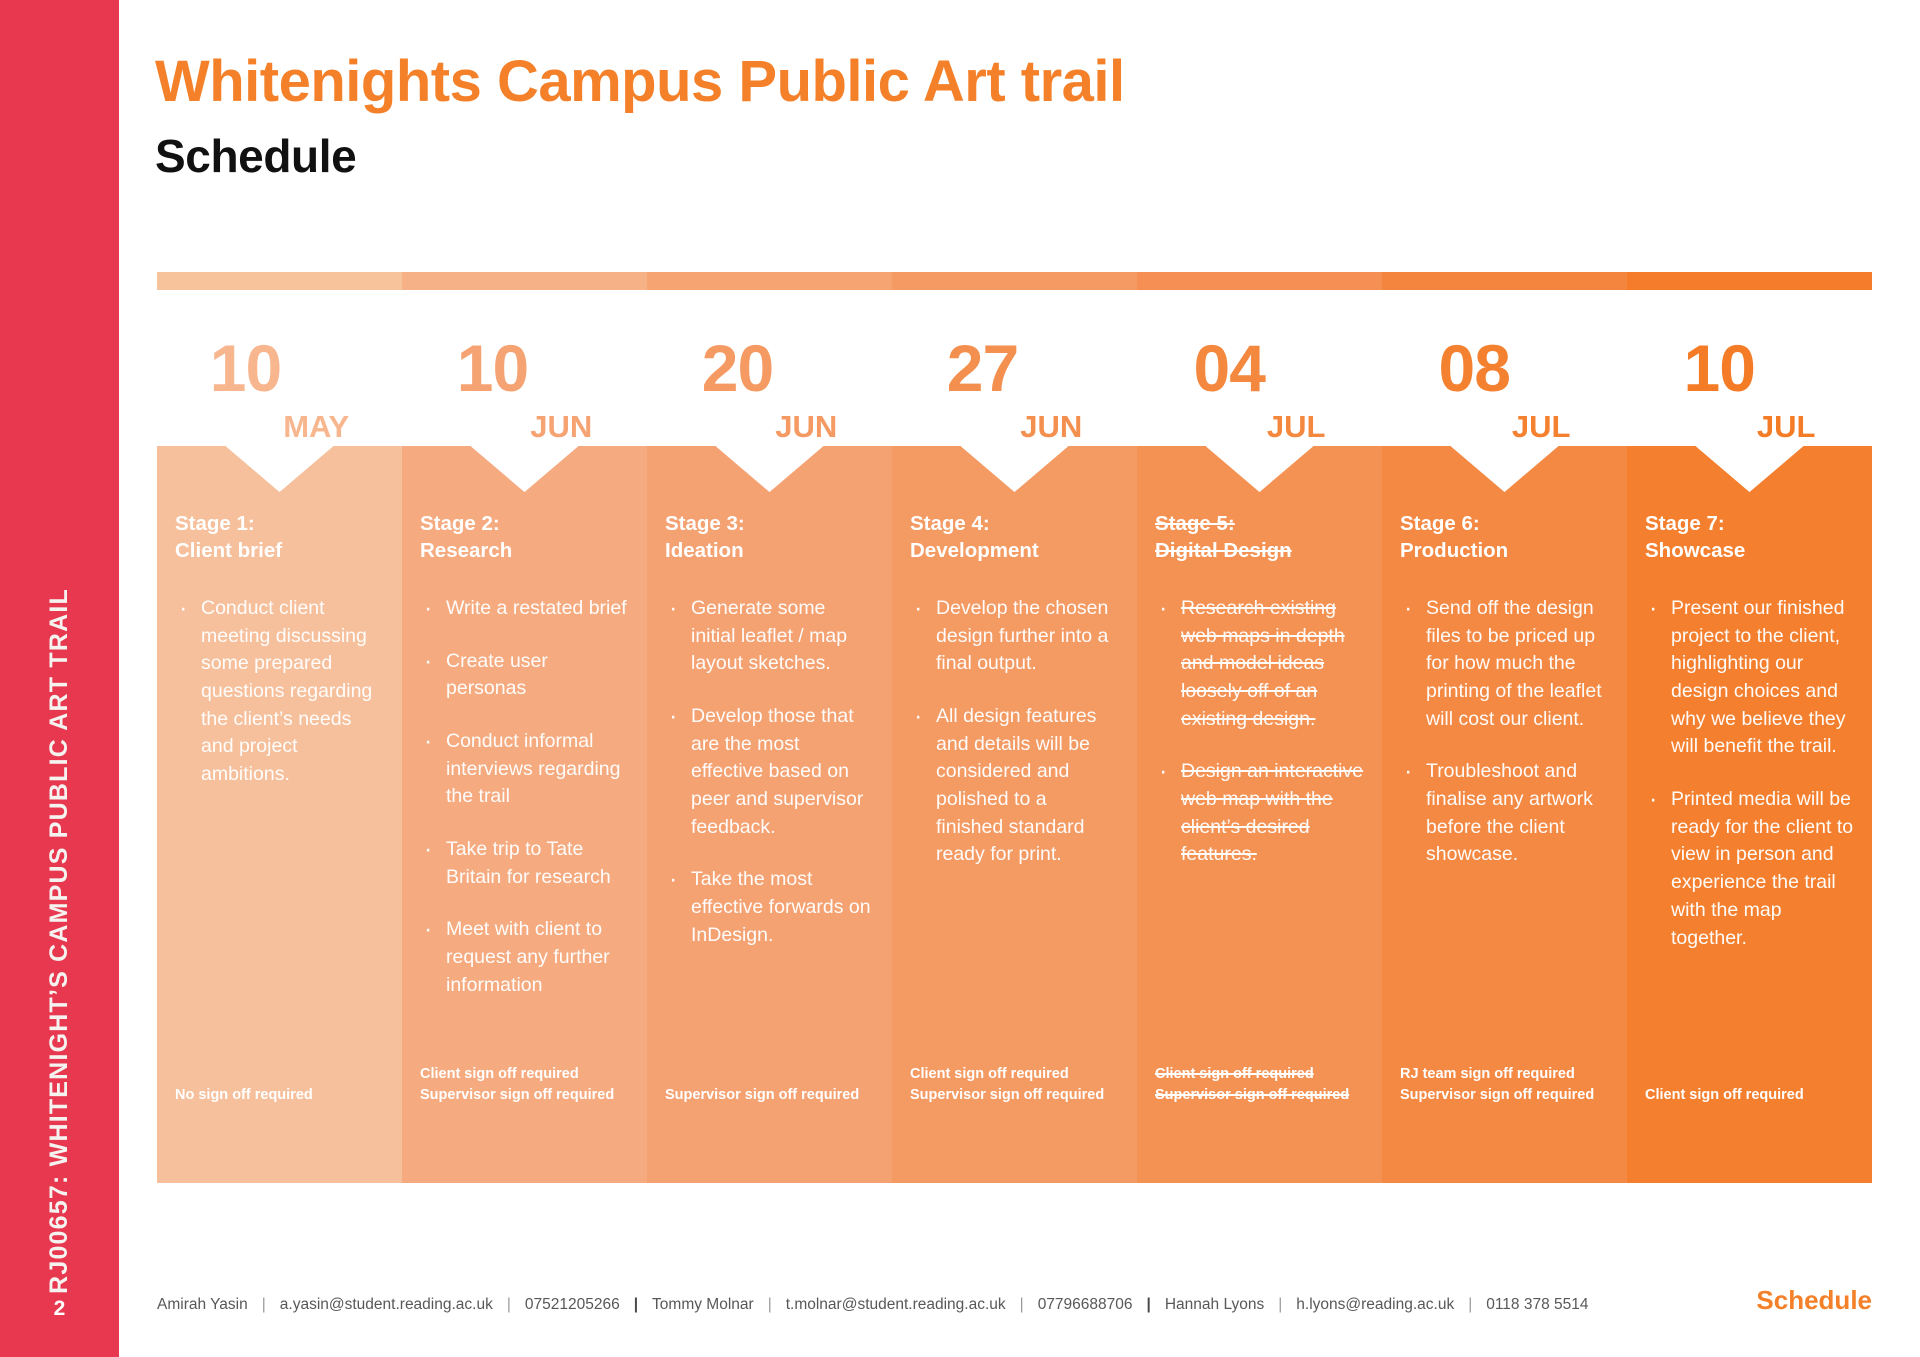 The height and width of the screenshot is (1357, 1920). I want to click on page-number: 2, so click(59, 1308).